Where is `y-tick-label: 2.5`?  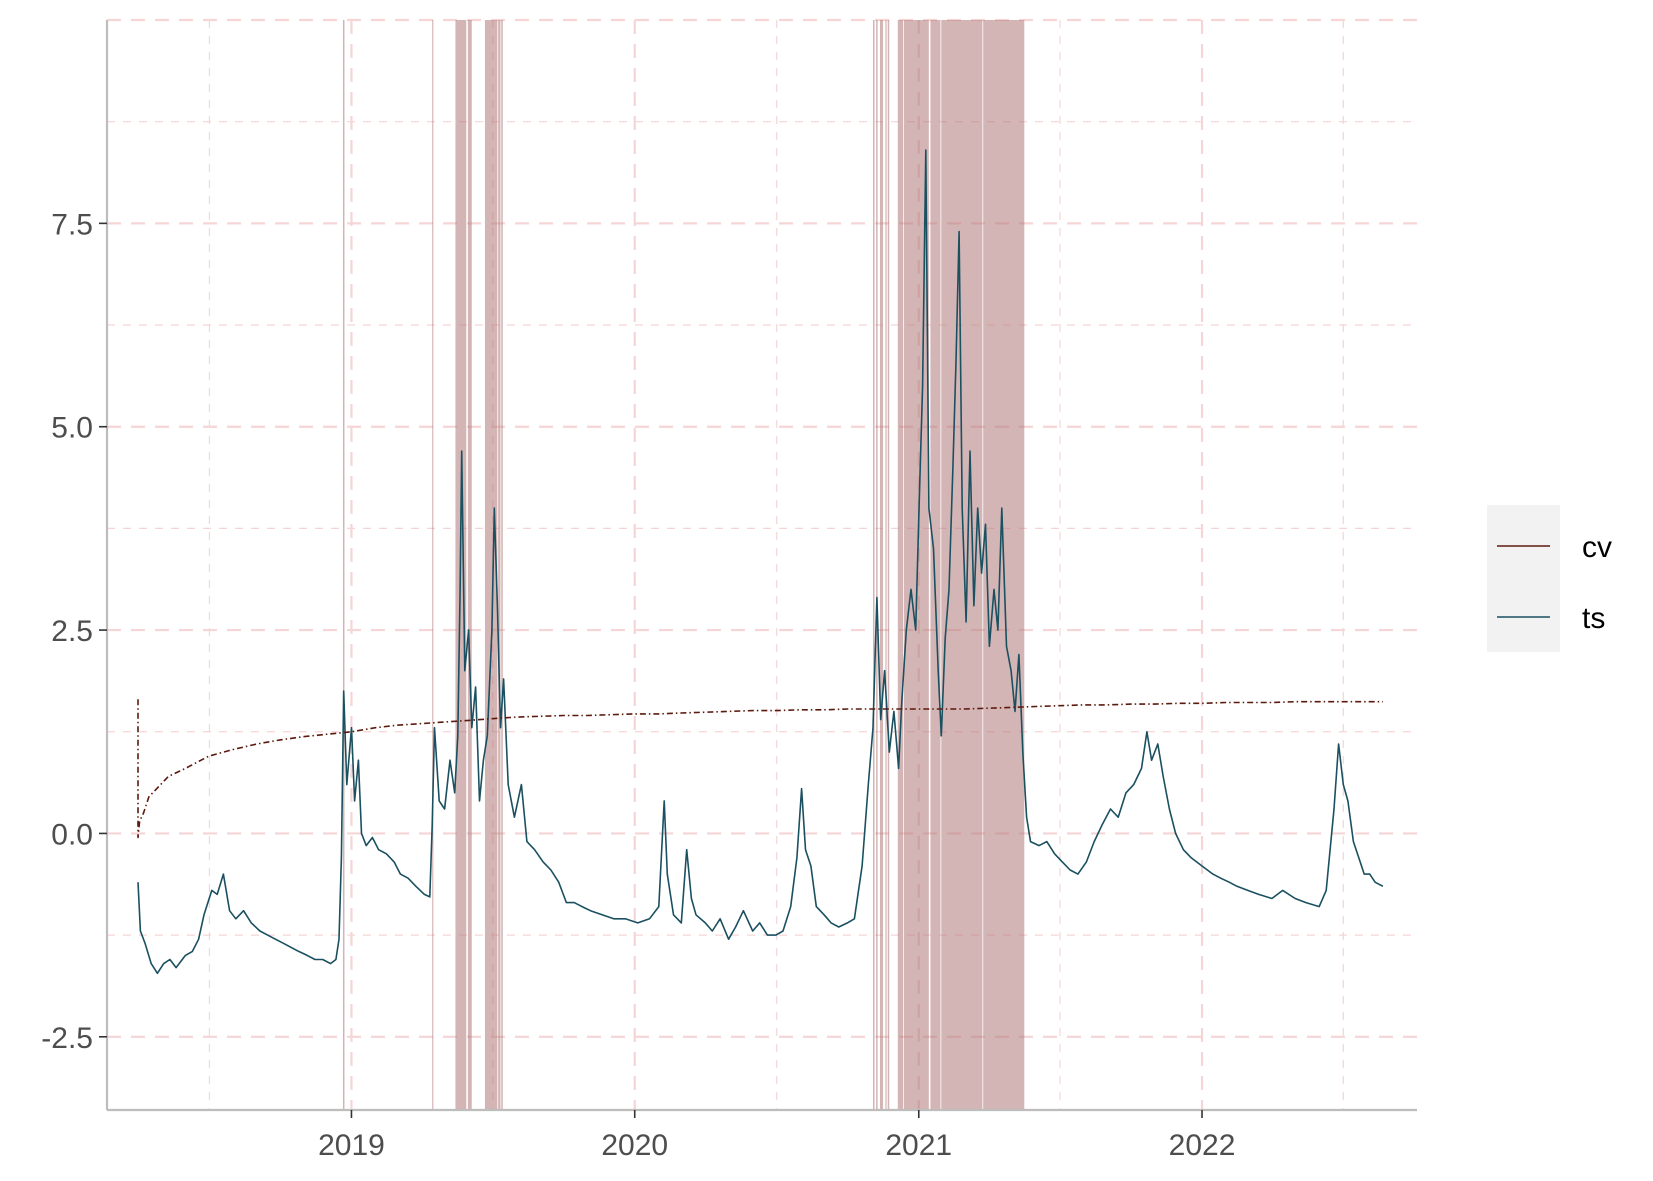
y-tick-label: 2.5 is located at coordinates (72, 631).